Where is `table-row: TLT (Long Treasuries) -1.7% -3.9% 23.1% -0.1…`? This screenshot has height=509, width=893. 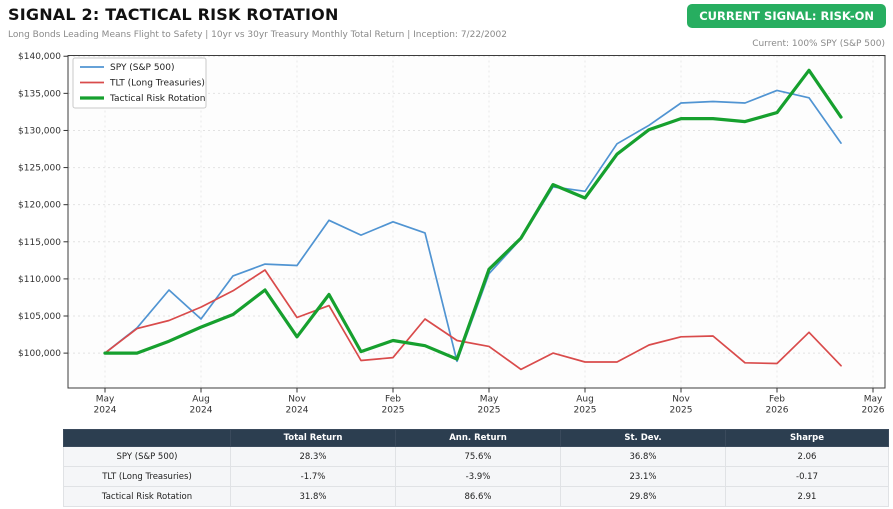
table-row: TLT (Long Treasuries) -1.7% -3.9% 23.1% -0.1… is located at coordinates (476, 476).